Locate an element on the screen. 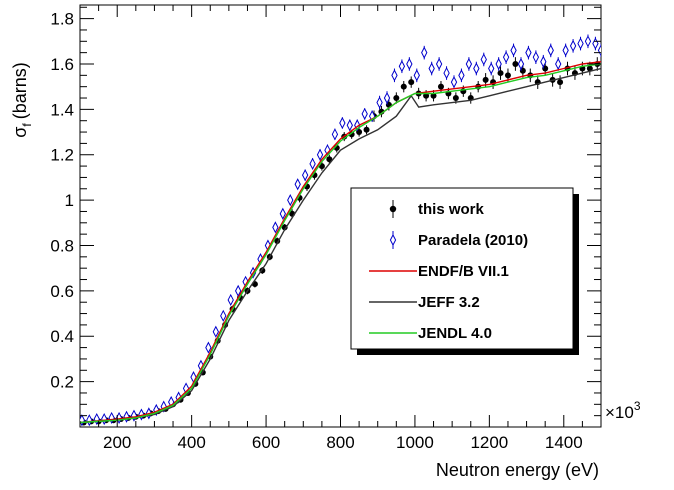 The height and width of the screenshot is (490, 674). legend-entry: ENDF/B VII.1 is located at coordinates (439, 271).